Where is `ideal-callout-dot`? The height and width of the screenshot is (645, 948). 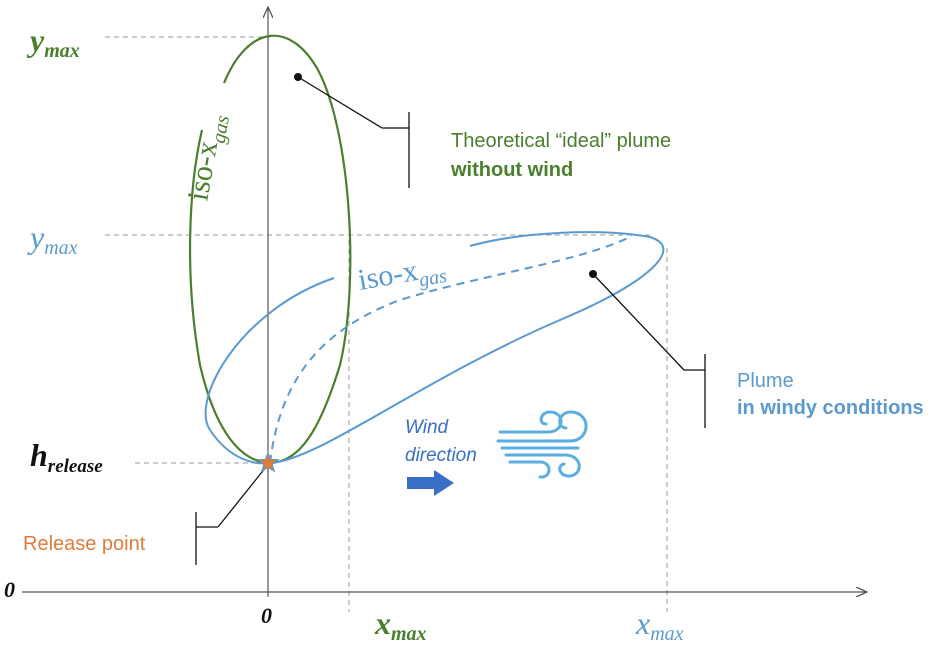 ideal-callout-dot is located at coordinates (298, 77).